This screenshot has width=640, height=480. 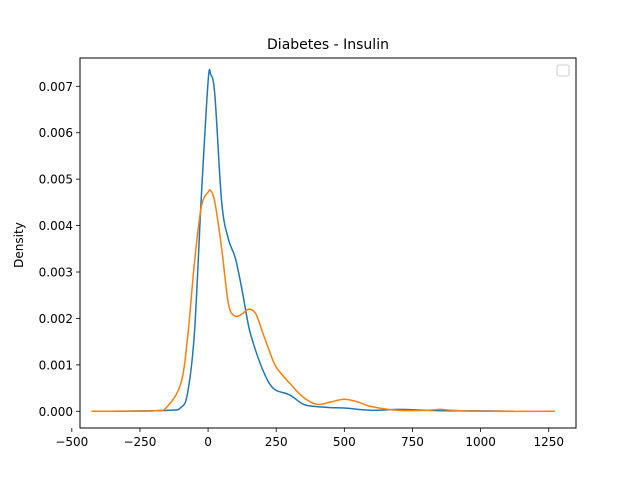 What do you see at coordinates (19, 245) in the screenshot?
I see `y-axis-label: Density` at bounding box center [19, 245].